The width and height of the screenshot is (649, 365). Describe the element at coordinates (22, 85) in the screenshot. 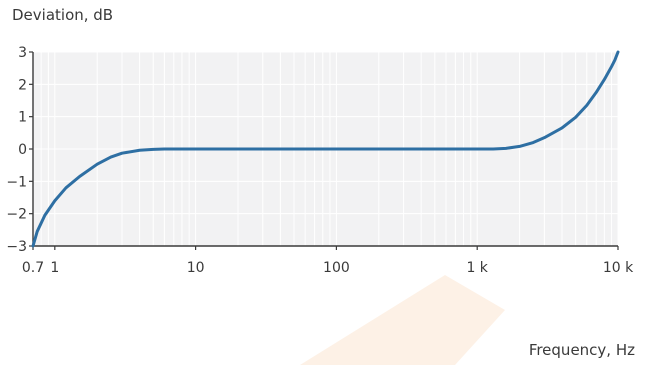

I see `y-tick-label: 2` at that location.